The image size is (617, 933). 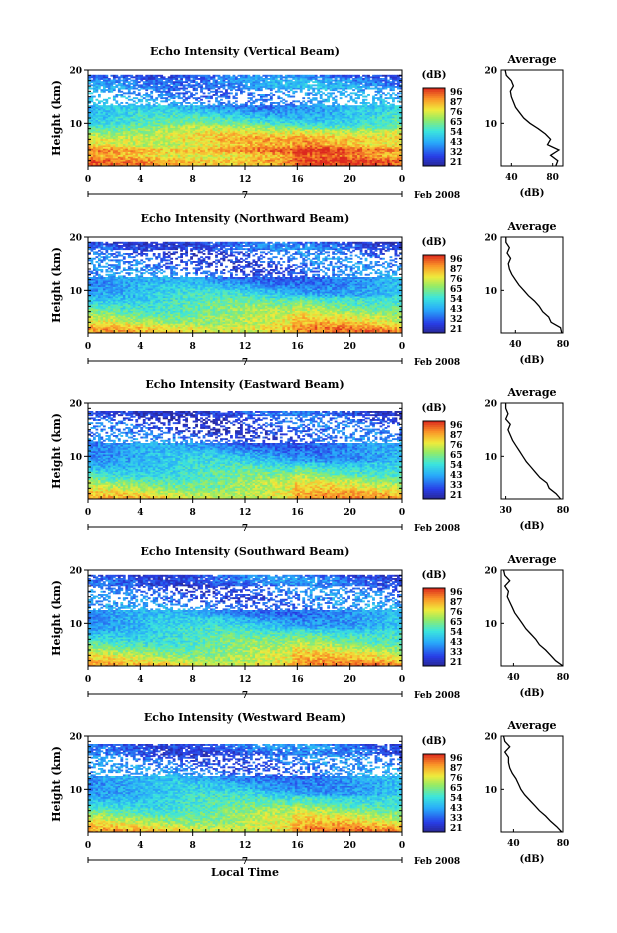 What do you see at coordinates (245, 120) in the screenshot?
I see `heatmap-cells` at bounding box center [245, 120].